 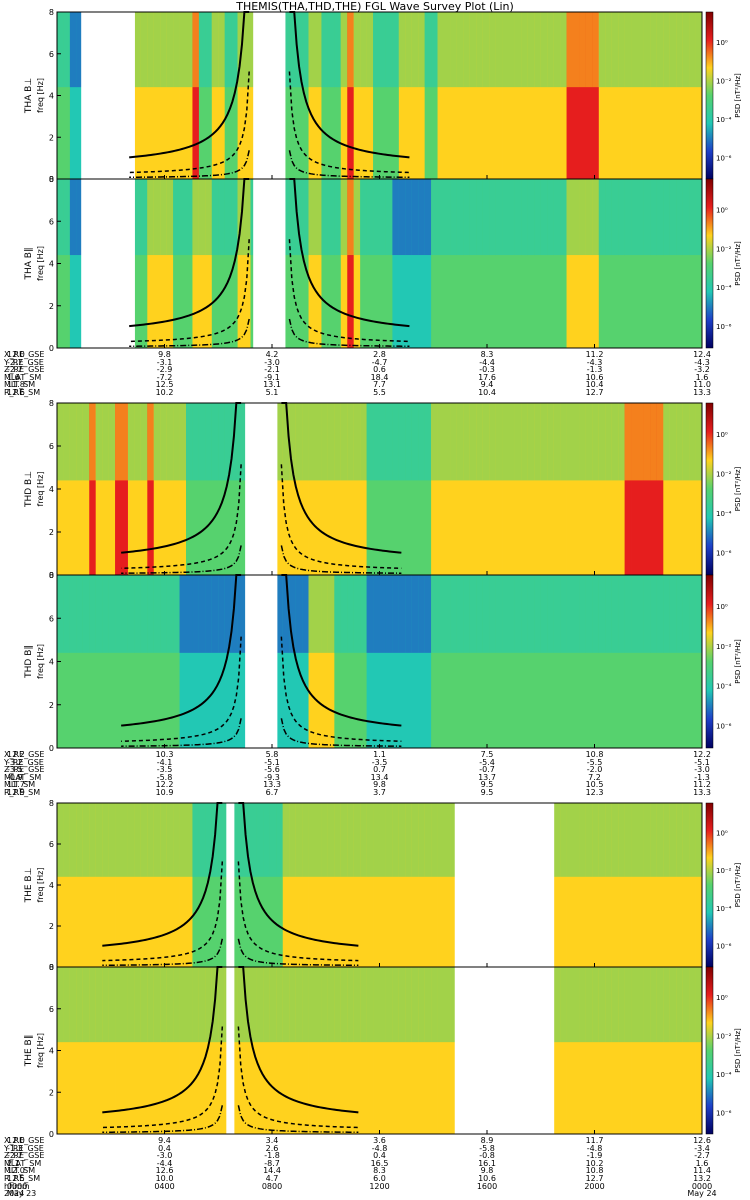 I want to click on ephemeris-value: -3.5, so click(x=164, y=770).